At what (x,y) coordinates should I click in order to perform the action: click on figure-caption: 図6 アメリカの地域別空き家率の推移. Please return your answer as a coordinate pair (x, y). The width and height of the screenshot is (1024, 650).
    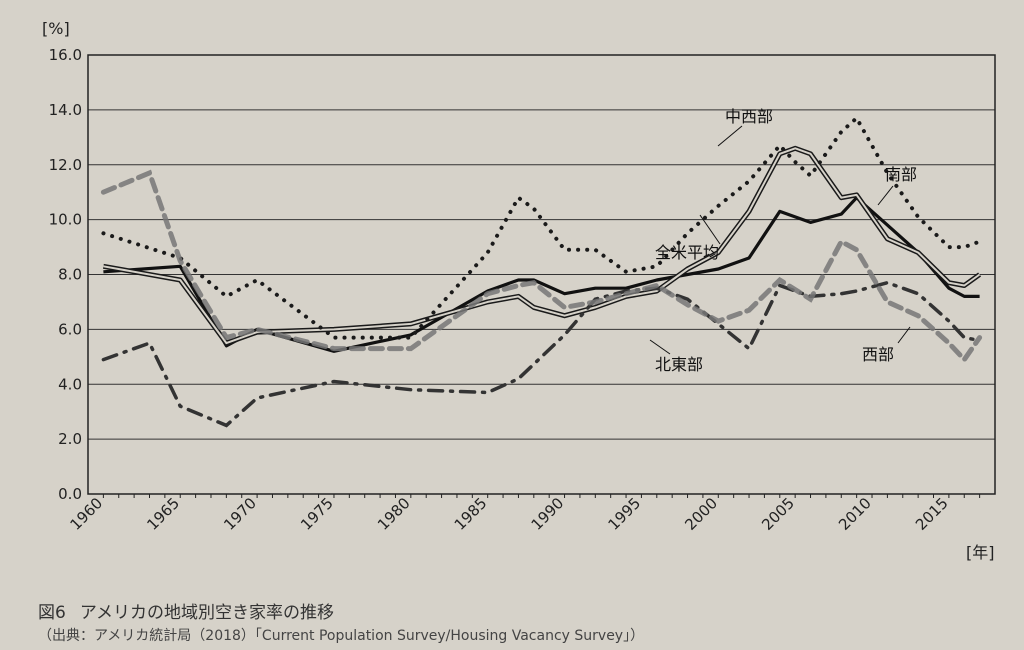
    Looking at the image, I should click on (186, 610).